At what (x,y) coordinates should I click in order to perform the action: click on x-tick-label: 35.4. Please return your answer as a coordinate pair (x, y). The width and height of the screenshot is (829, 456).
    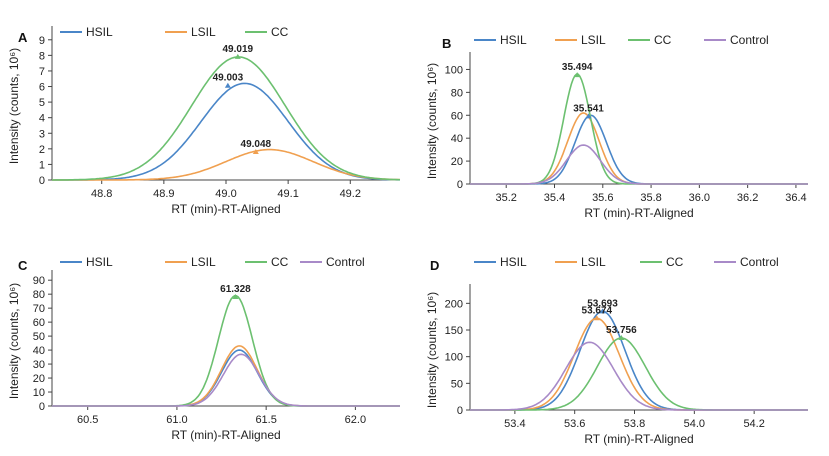
    Looking at the image, I should click on (554, 198).